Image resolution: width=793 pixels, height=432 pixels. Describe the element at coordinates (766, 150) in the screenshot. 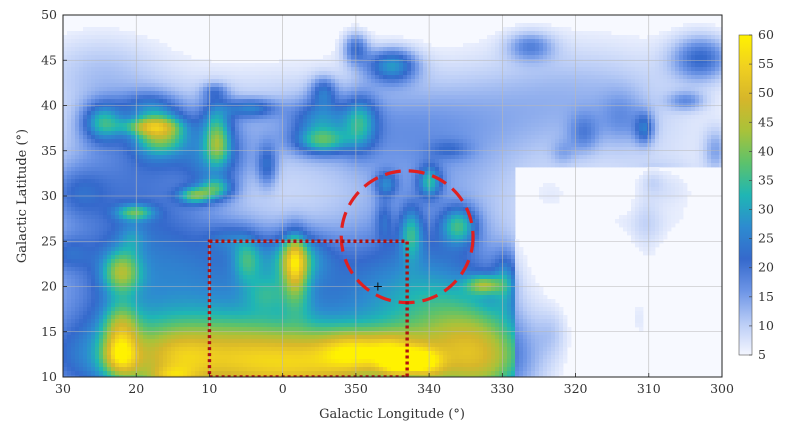

I see `colorbar-tick-label: 40` at that location.